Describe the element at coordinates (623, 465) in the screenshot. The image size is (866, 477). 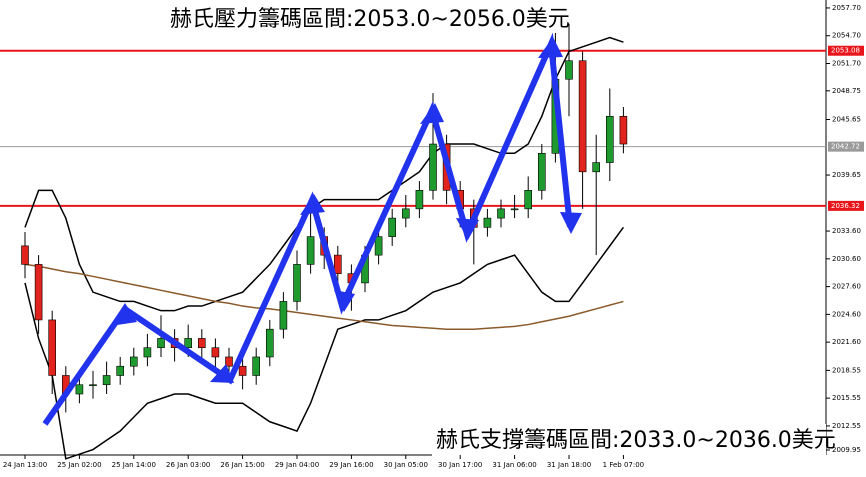
I see `x-tick-label: 1 Feb 07:00` at that location.